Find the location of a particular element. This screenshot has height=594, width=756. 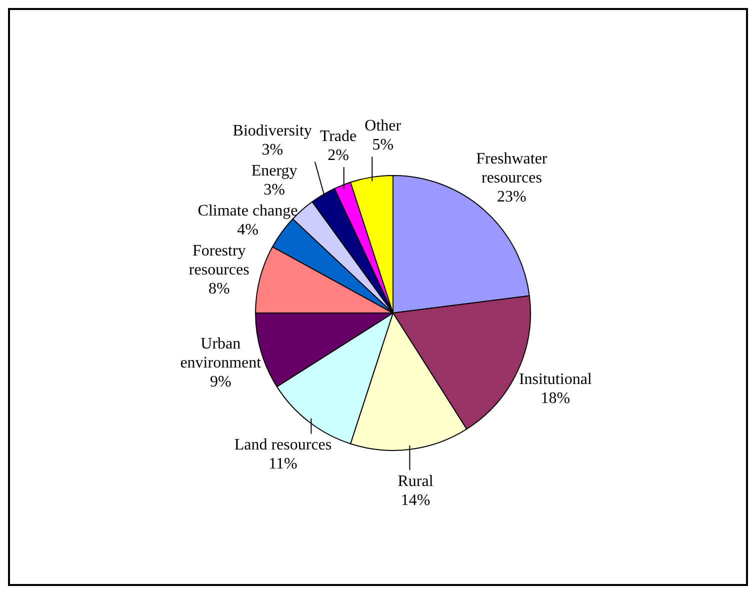

slice-label: Climate change is located at coordinates (248, 211).